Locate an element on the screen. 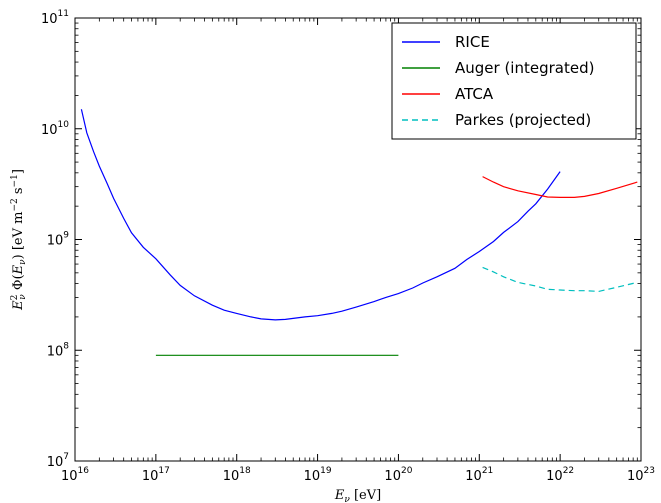 This screenshot has height=503, width=661. y-tick-label: 10¹⁰ is located at coordinates (55, 129).